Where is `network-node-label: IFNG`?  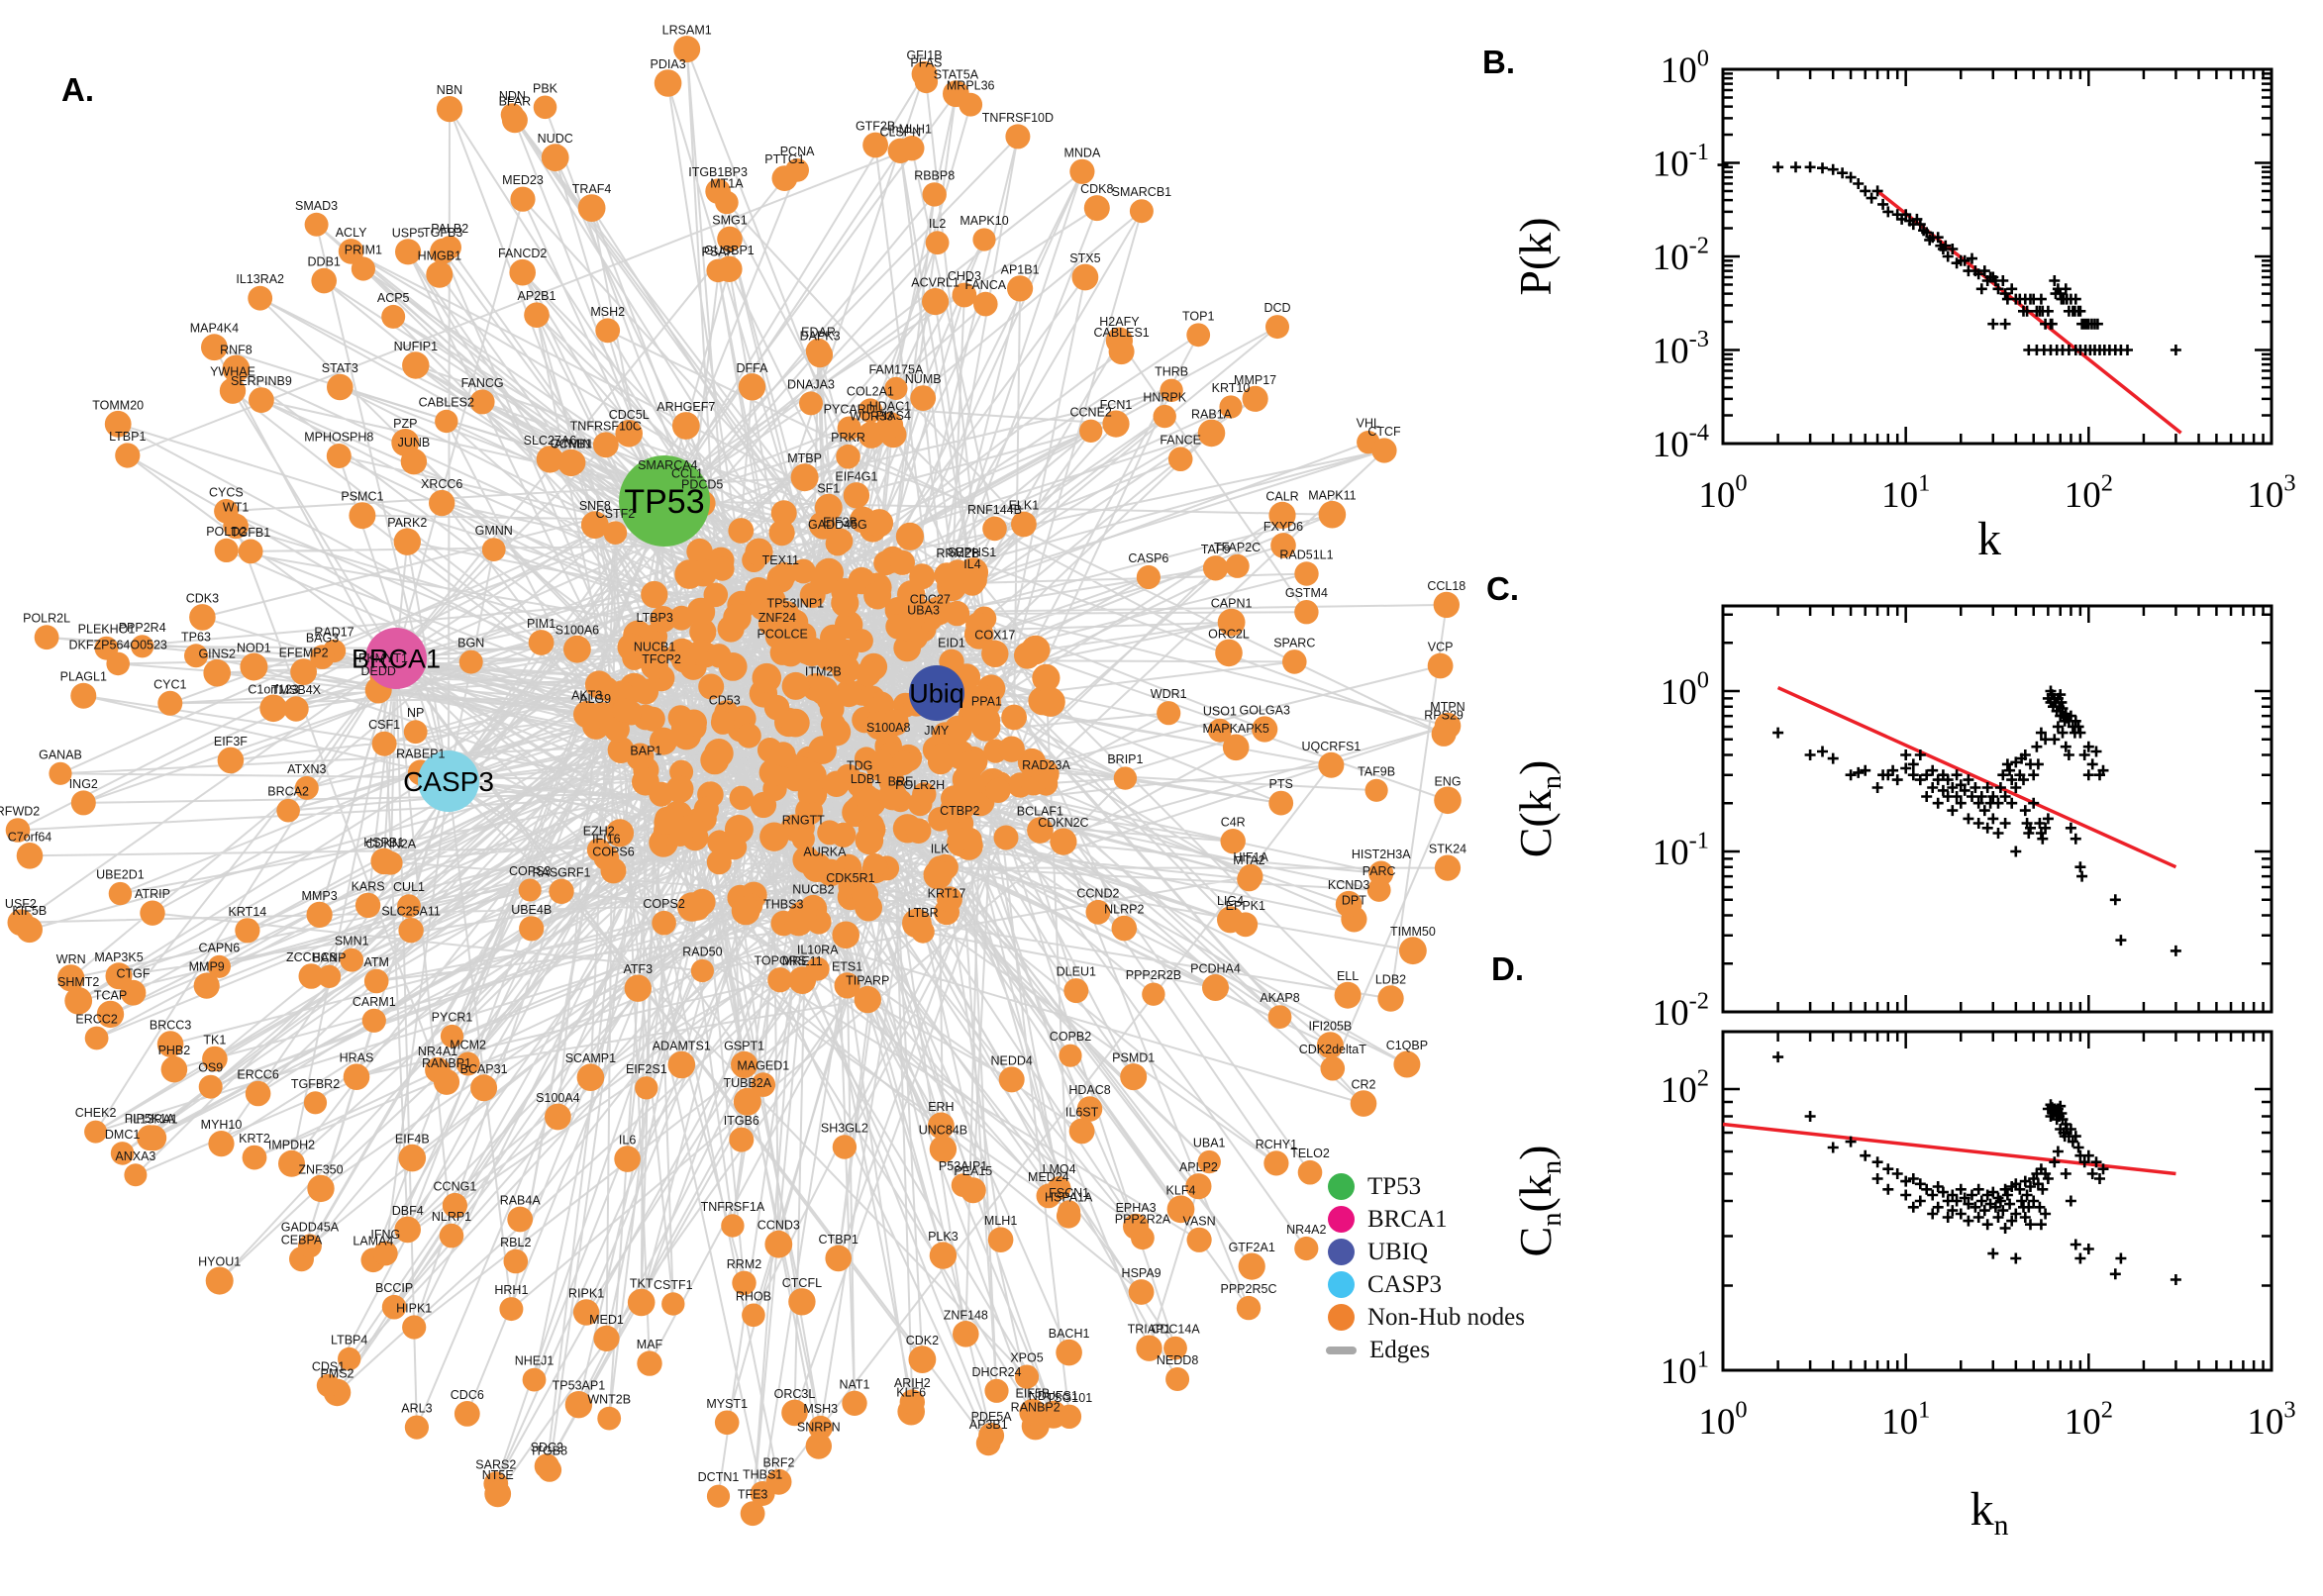
network-node-label: IFNG is located at coordinates (385, 1235).